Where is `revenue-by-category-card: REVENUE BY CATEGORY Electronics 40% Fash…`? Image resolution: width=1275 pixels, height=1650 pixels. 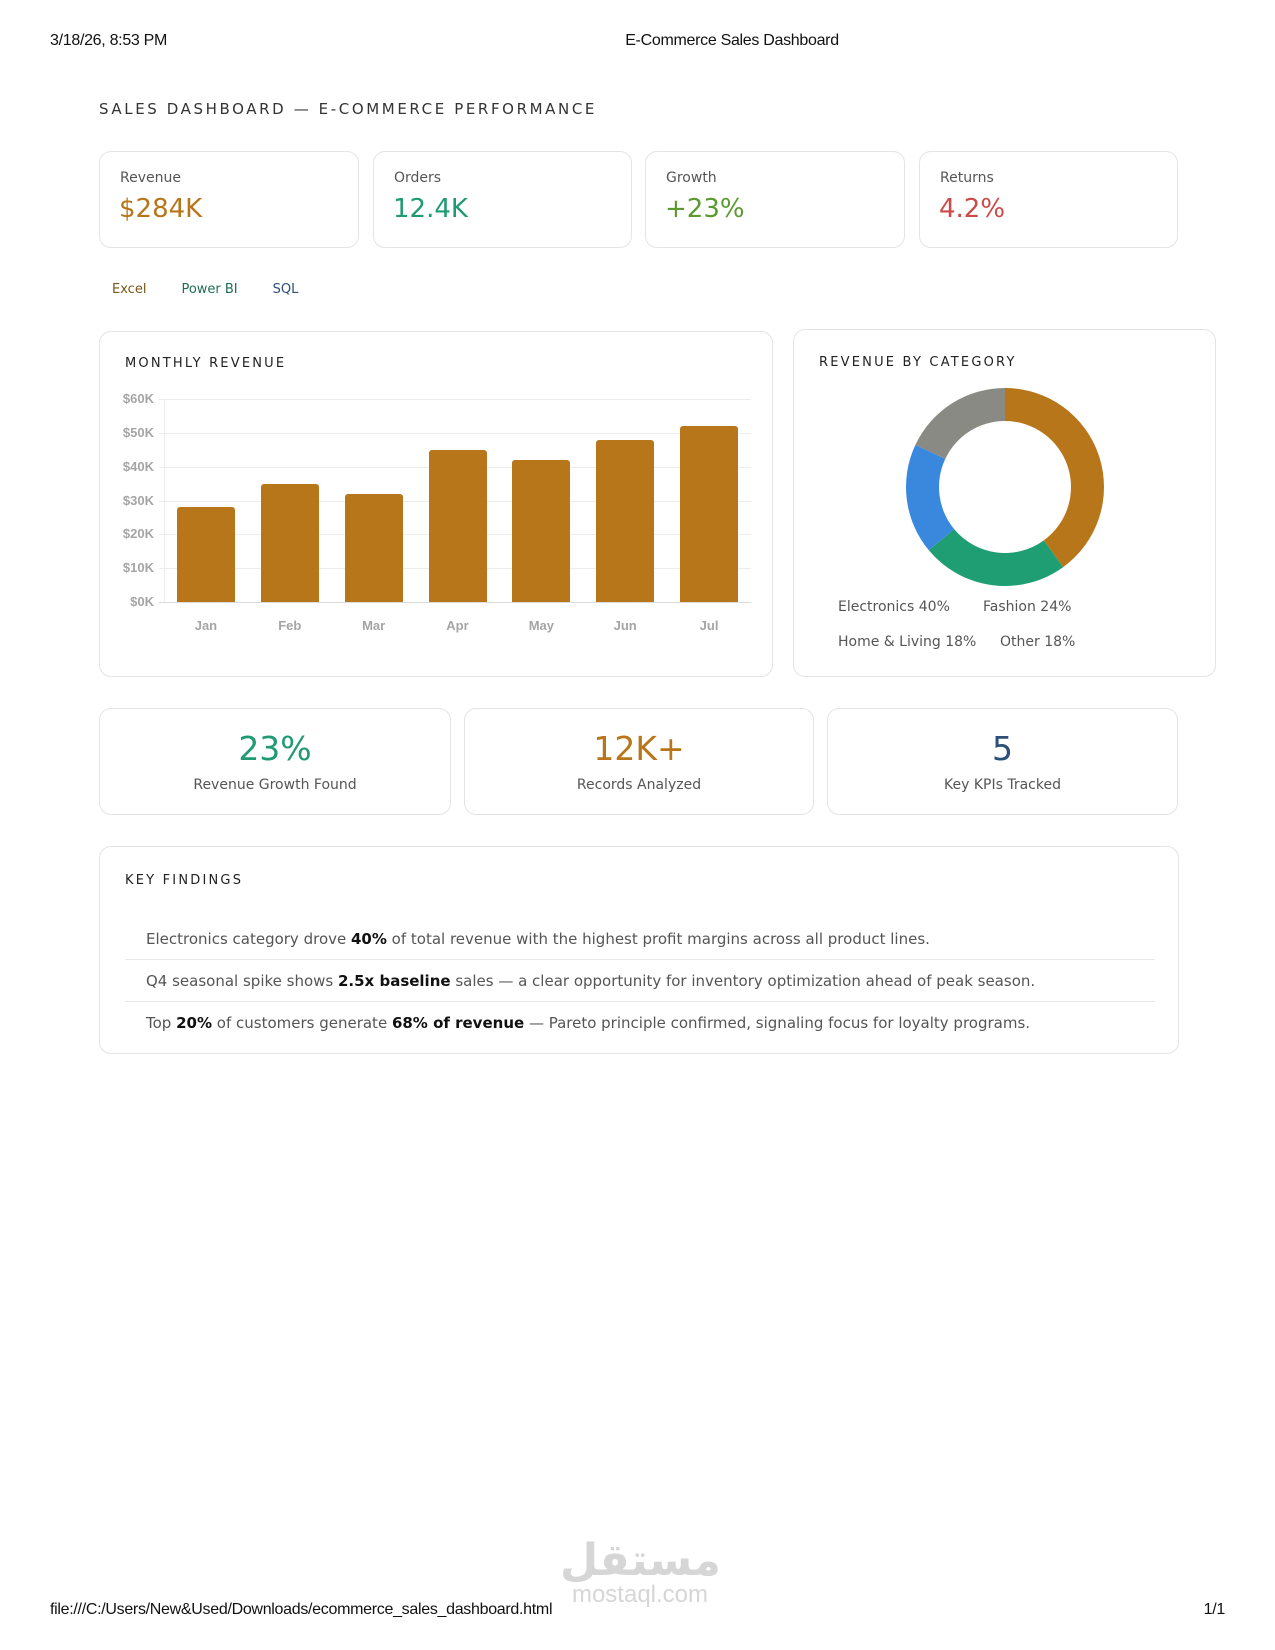
revenue-by-category-card: REVENUE BY CATEGORY Electronics 40% Fash… is located at coordinates (1004, 503).